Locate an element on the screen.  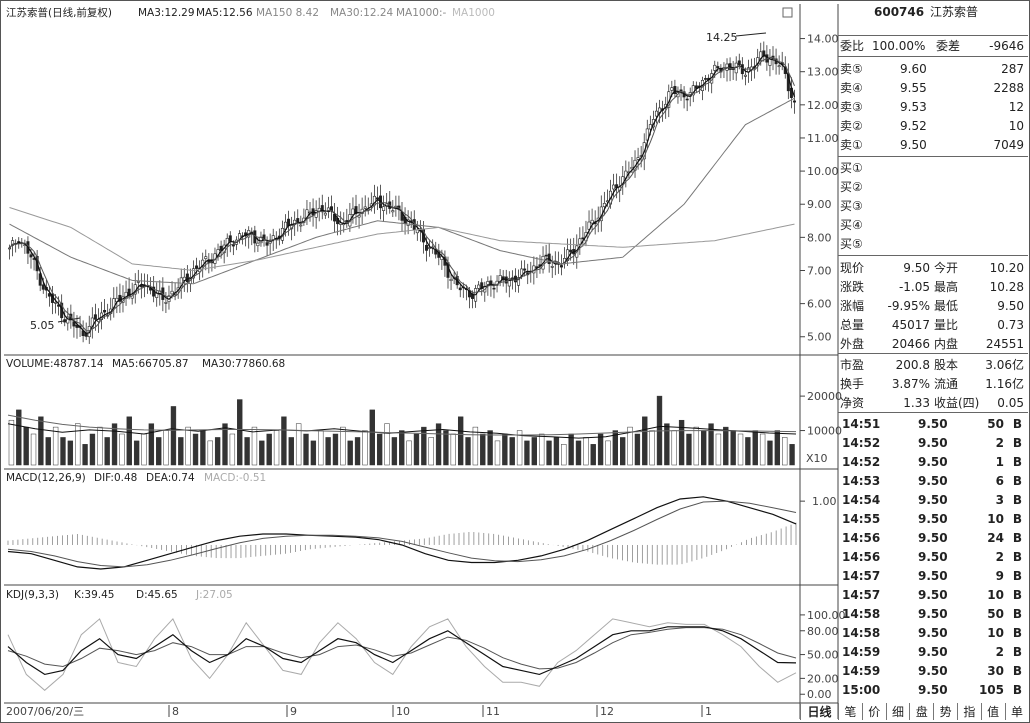
maximize-icon is located at coordinates (787, 12).